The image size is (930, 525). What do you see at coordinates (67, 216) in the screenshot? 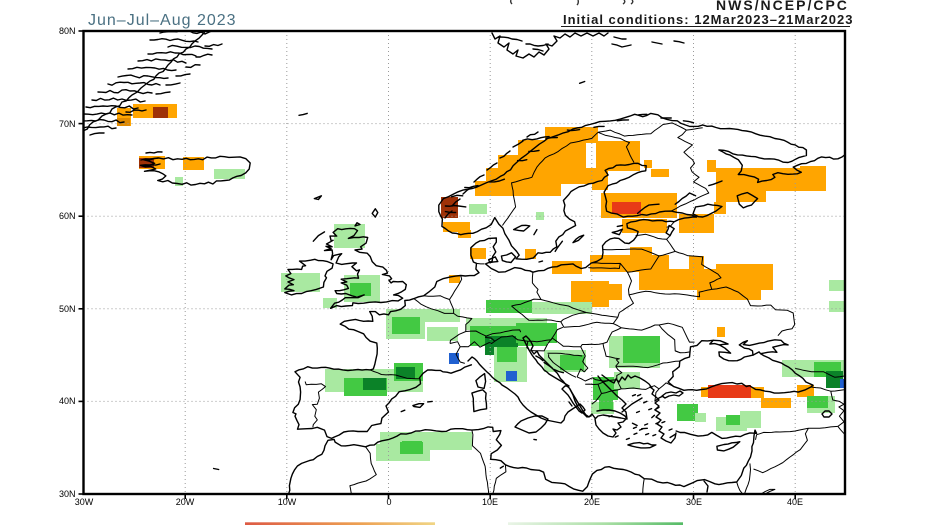
I see `svg-text: 60N` at bounding box center [67, 216].